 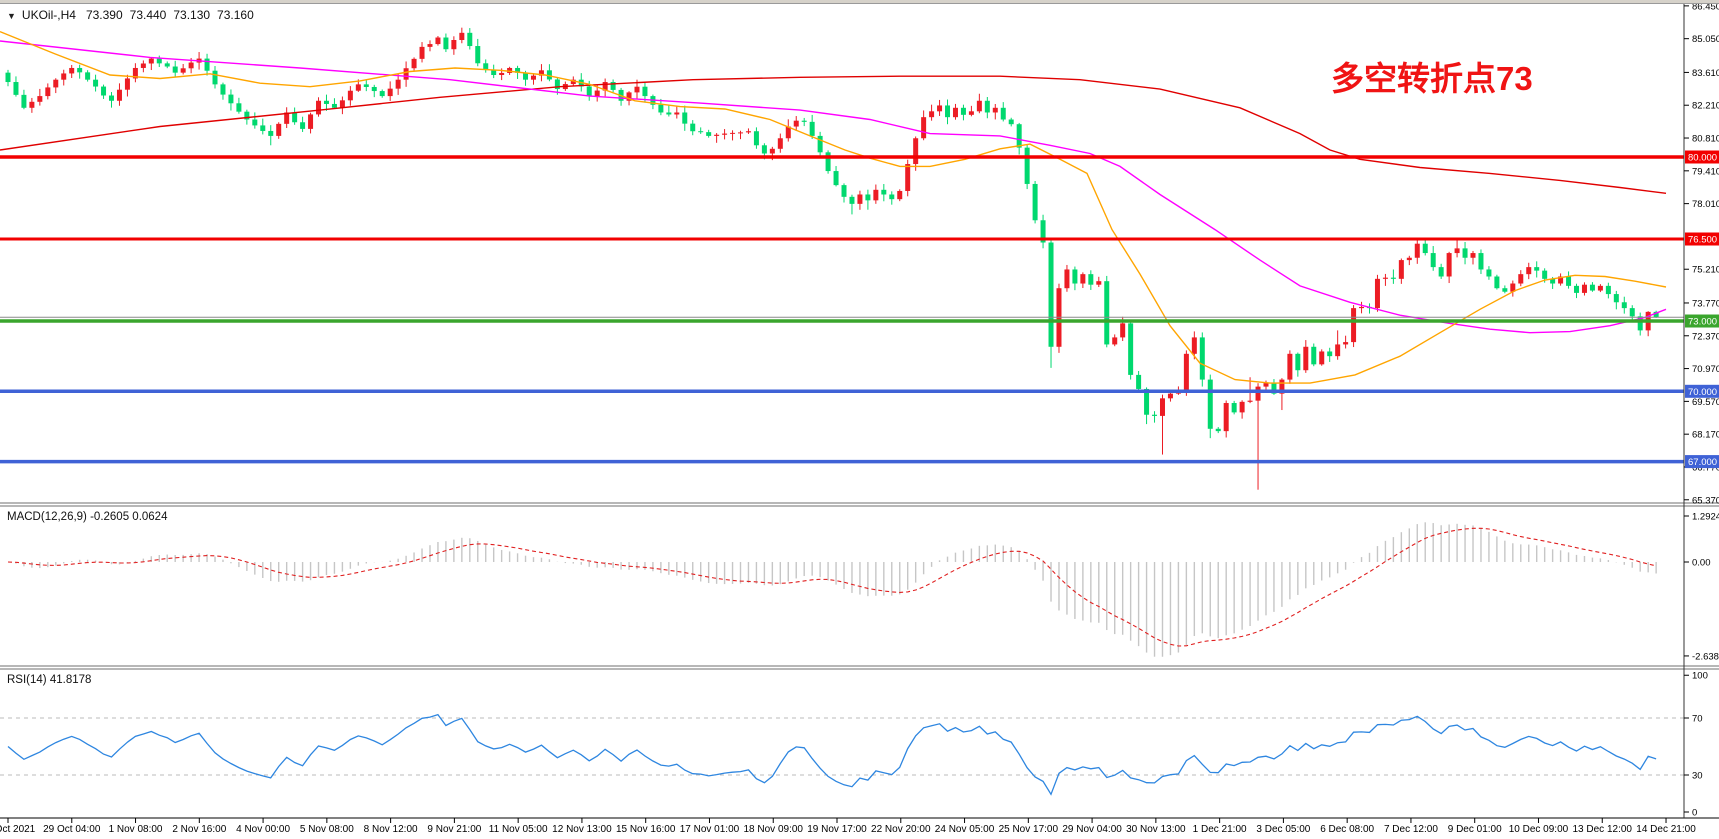 I want to click on quote-high: 73.440, so click(x=148, y=15).